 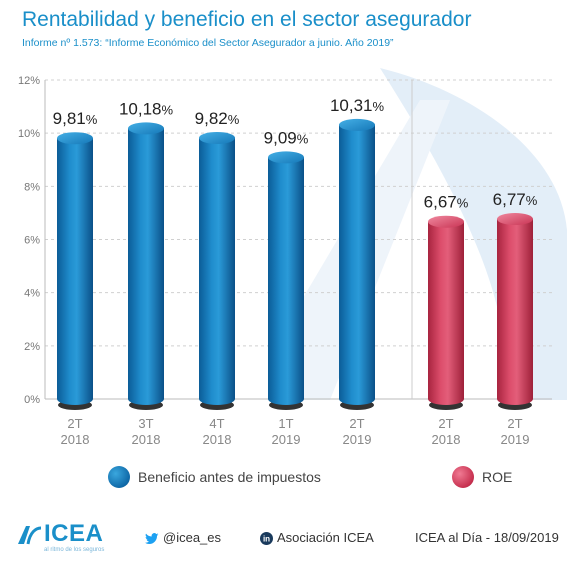 What do you see at coordinates (229, 477) in the screenshot?
I see `legend-label-beneficio: Beneficio antes de impuestos` at bounding box center [229, 477].